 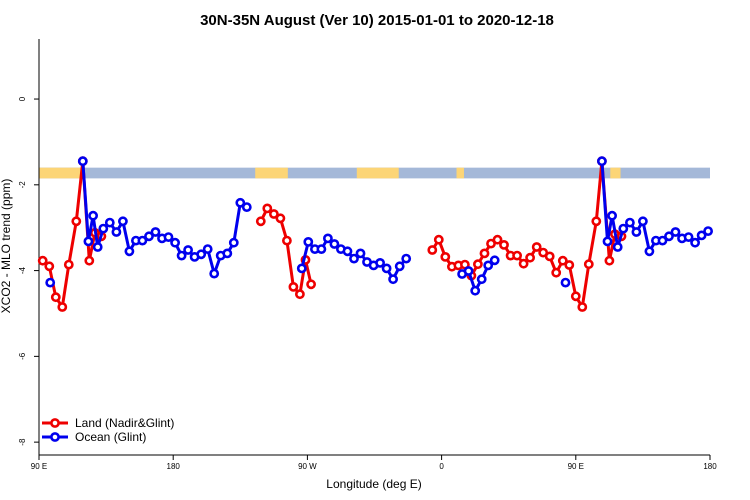 What do you see at coordinates (55, 423) in the screenshot?
I see `legend-marker` at bounding box center [55, 423].